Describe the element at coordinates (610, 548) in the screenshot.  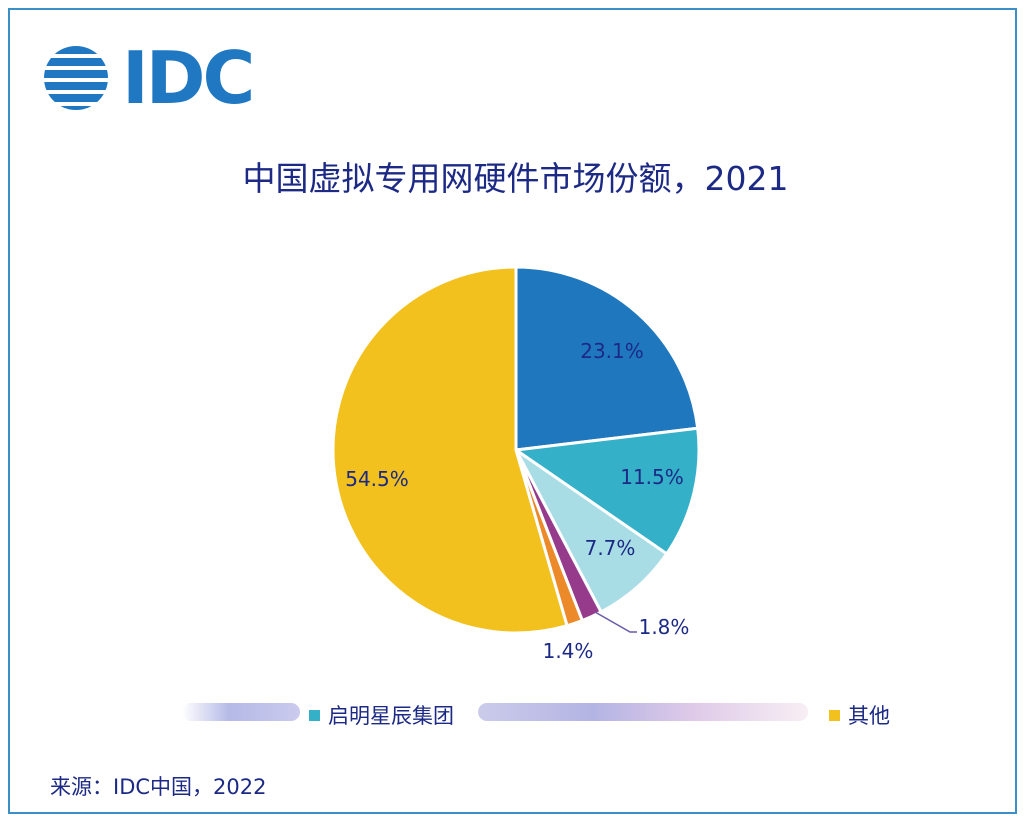
I see `data-label: 7.7%` at that location.